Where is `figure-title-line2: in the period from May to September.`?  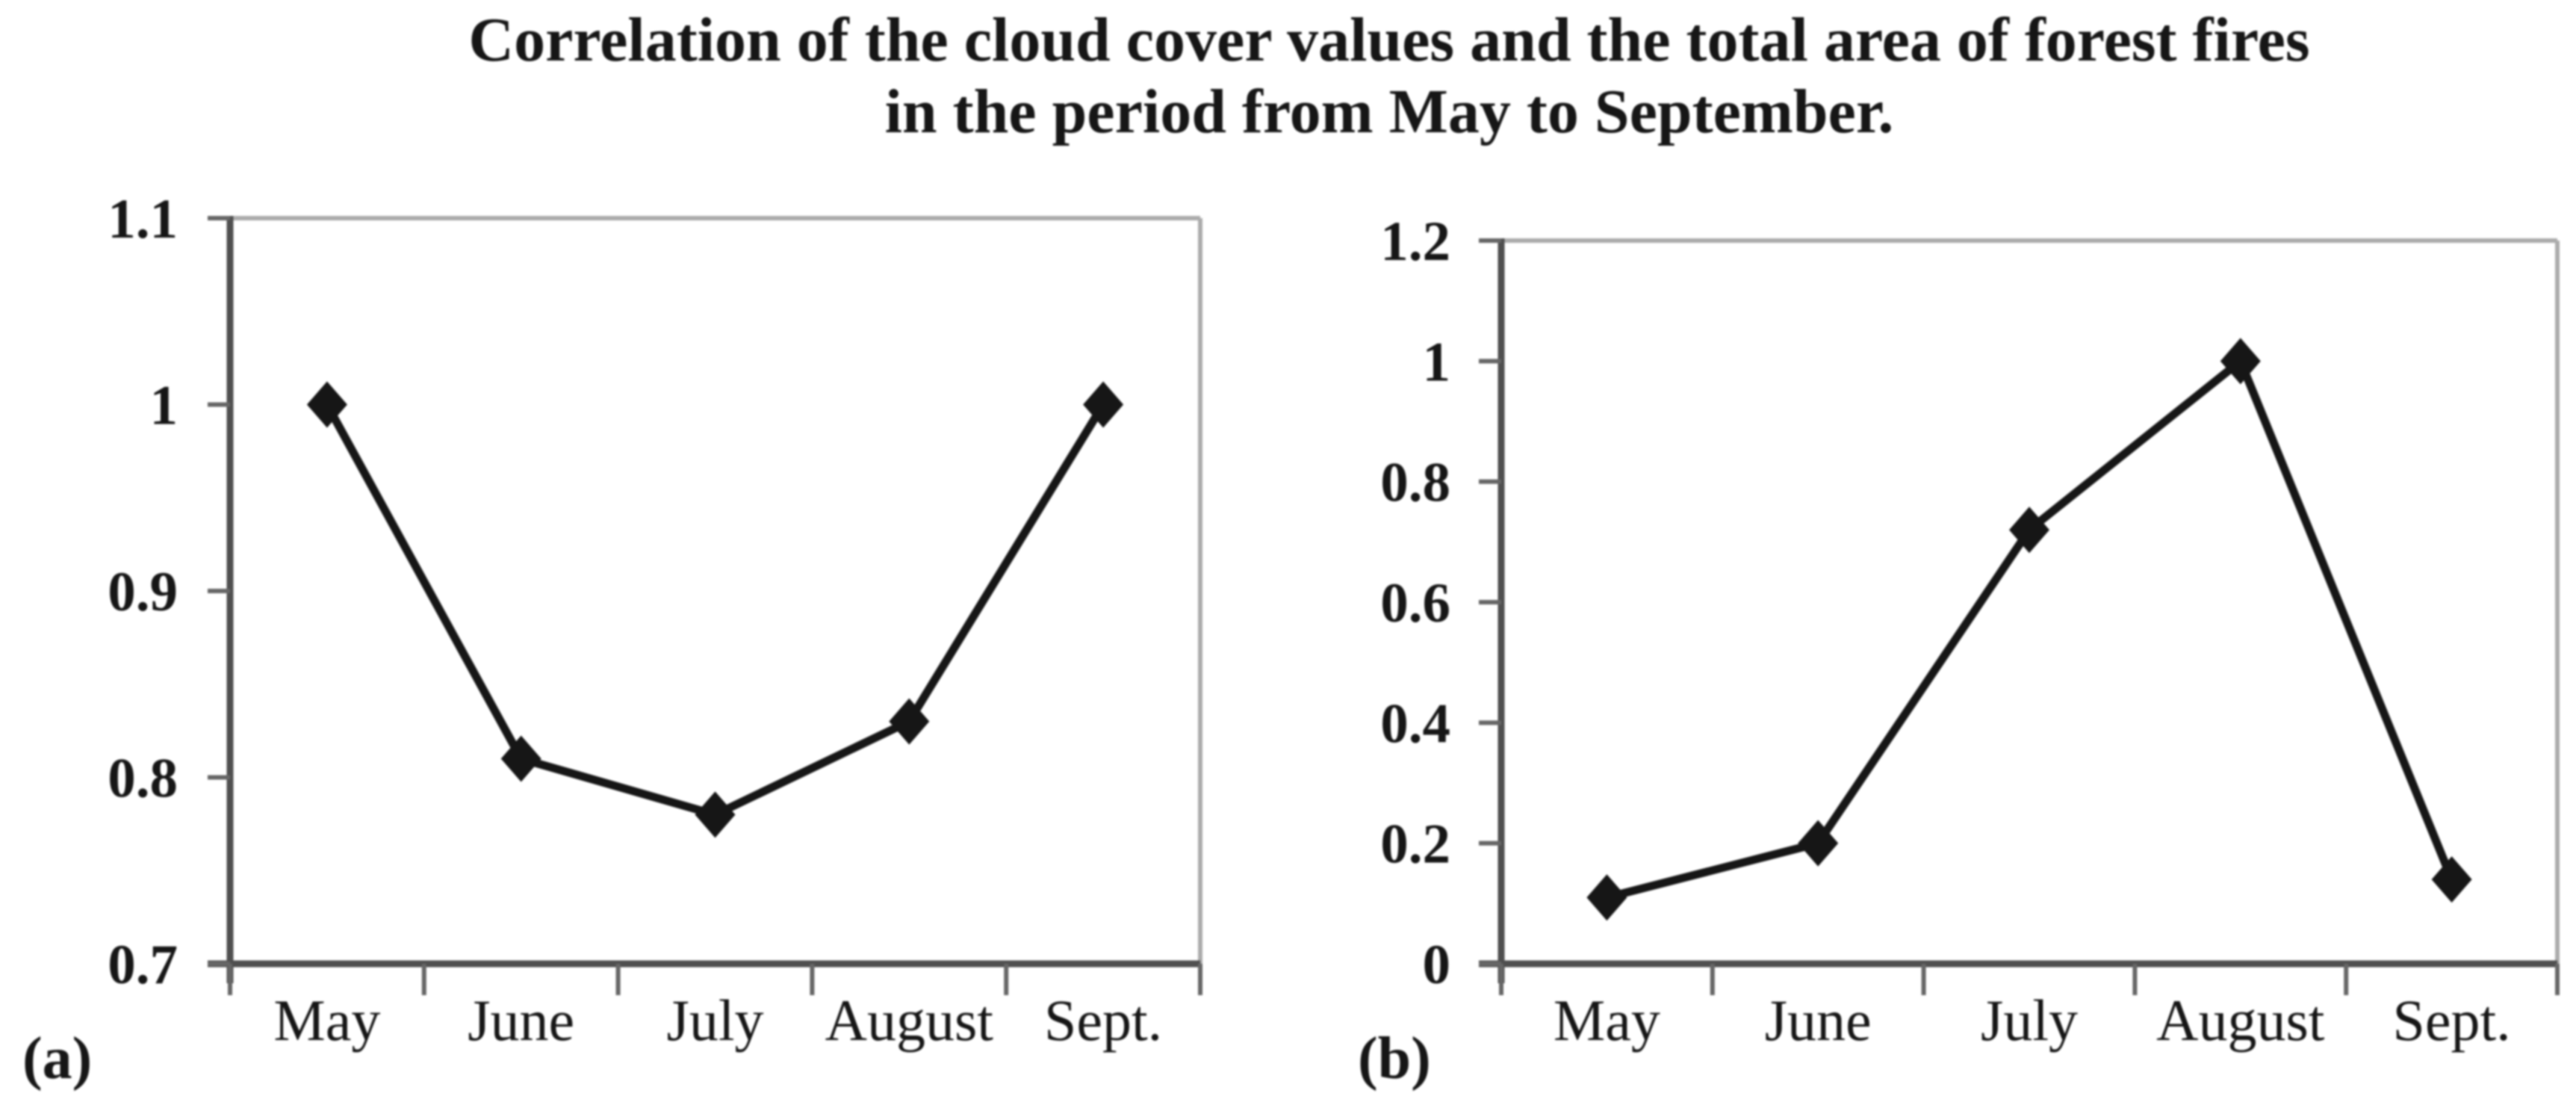
figure-title-line2: in the period from May to September. is located at coordinates (1389, 111).